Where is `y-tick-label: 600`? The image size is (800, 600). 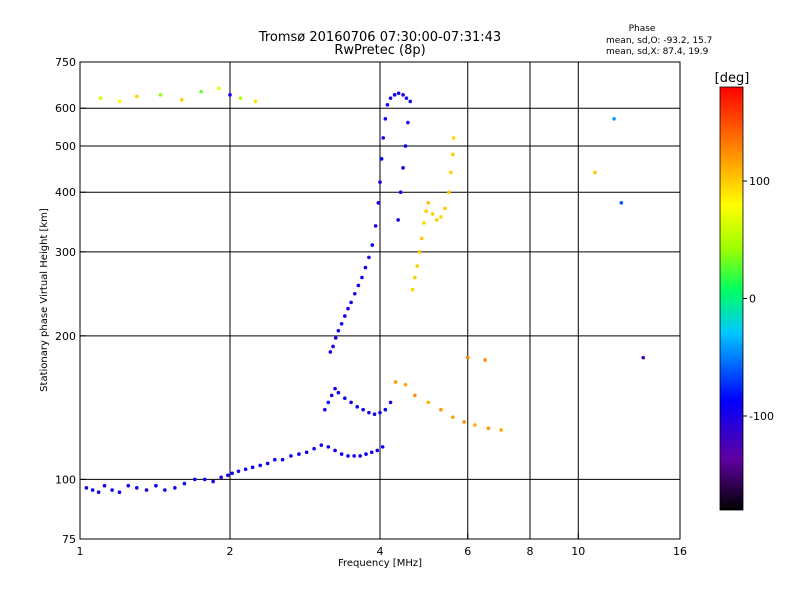 y-tick-label: 600 is located at coordinates (65, 108).